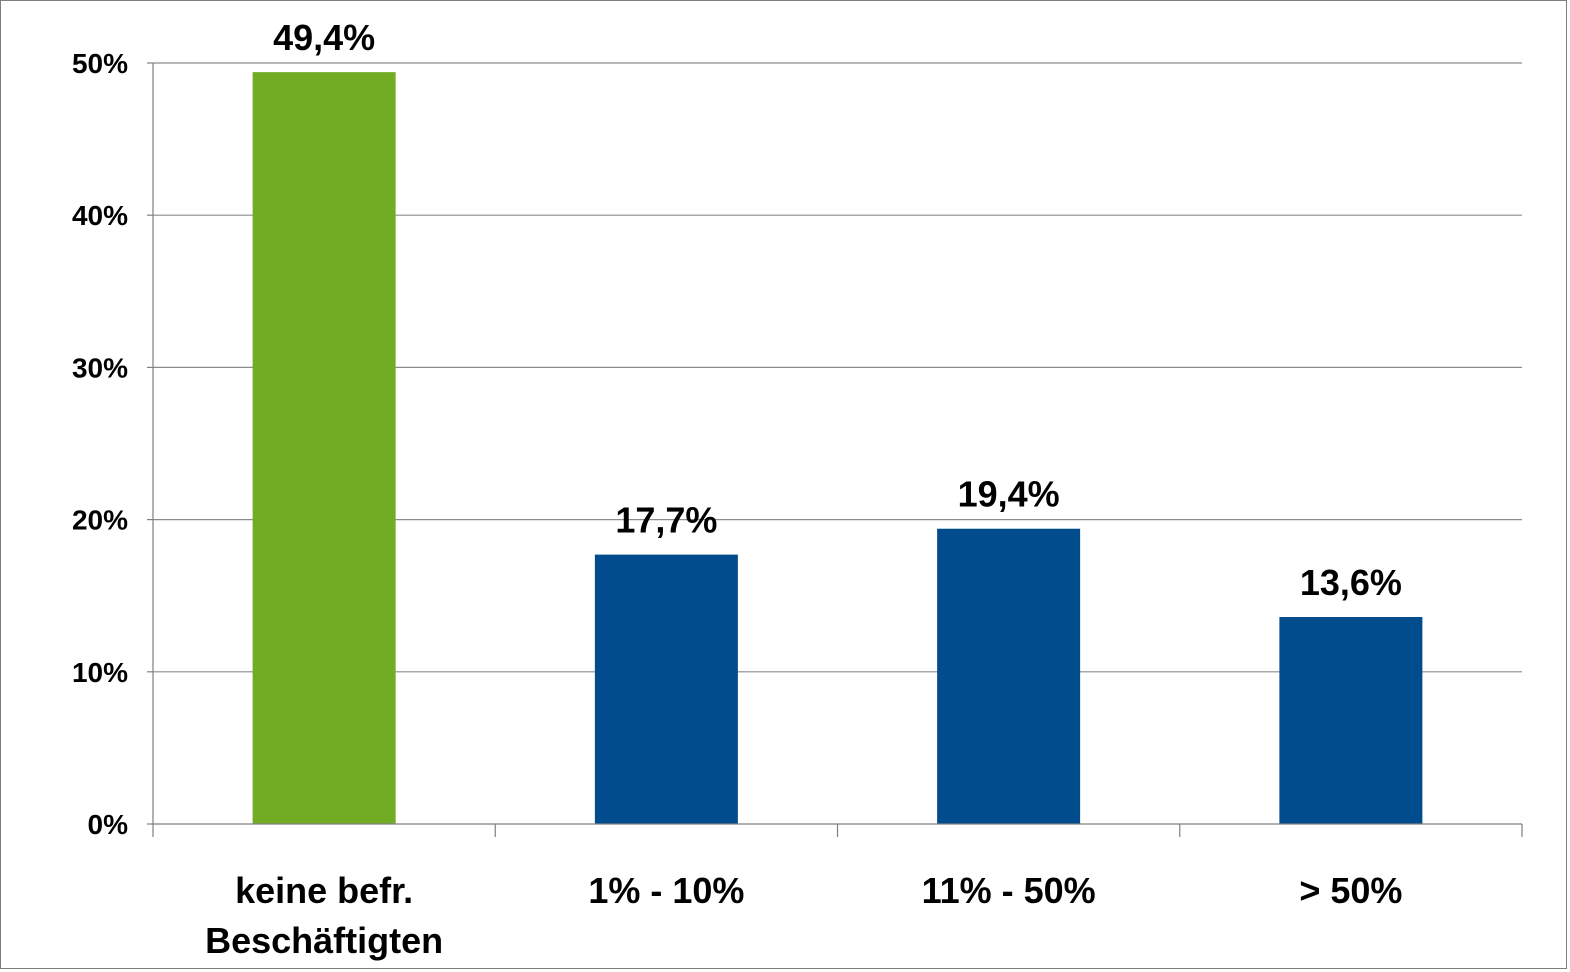  Describe the element at coordinates (100, 63) in the screenshot. I see `y-tick-label: 50%` at that location.